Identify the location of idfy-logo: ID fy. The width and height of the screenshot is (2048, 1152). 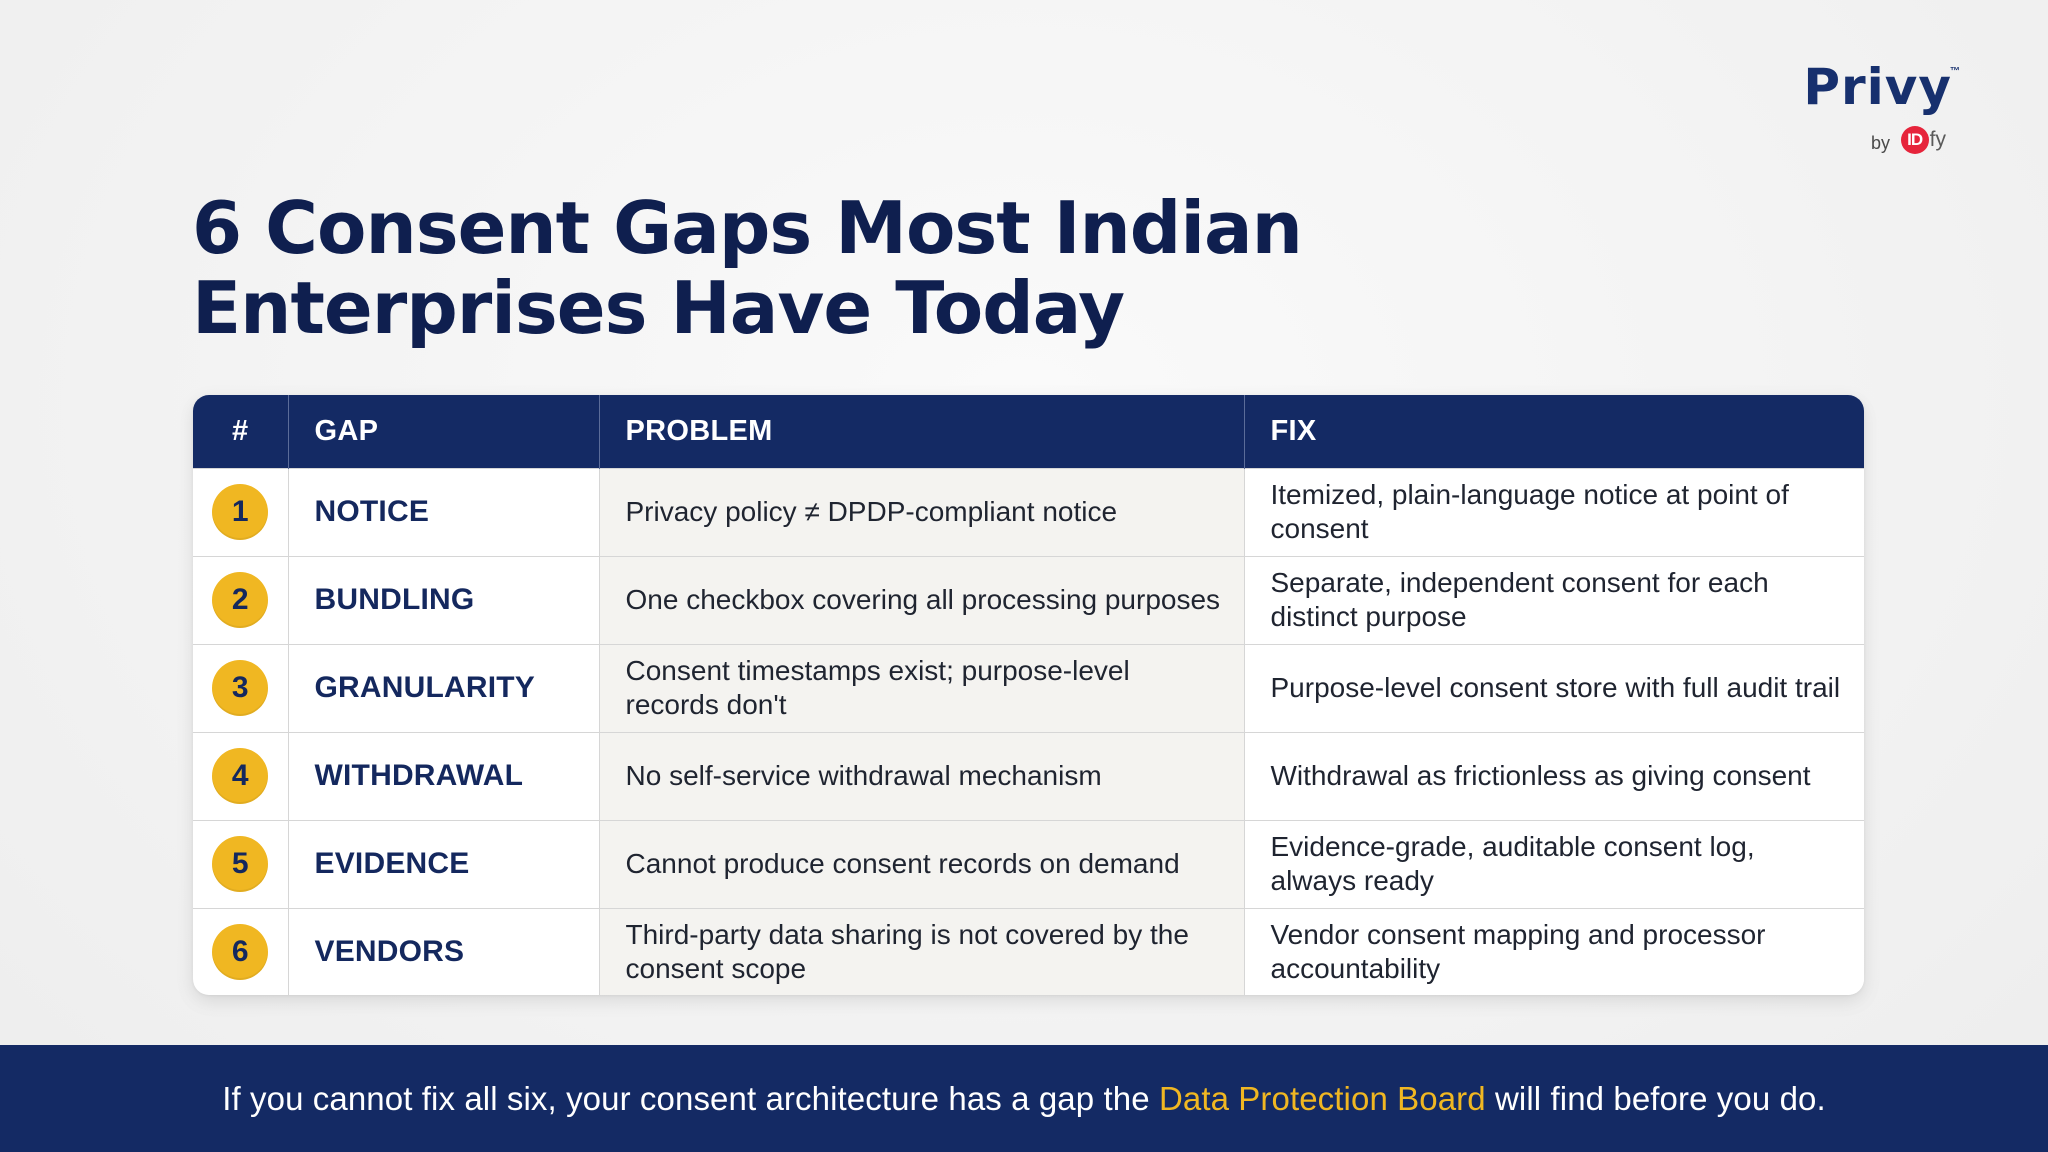
(1923, 140).